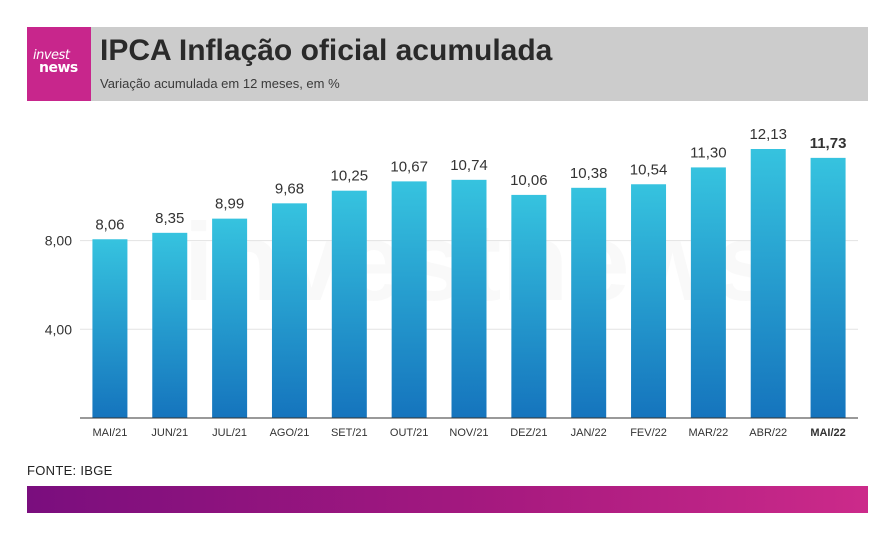 This screenshot has width=895, height=540. Describe the element at coordinates (169, 433) in the screenshot. I see `x-tick-label: JUN/21` at that location.